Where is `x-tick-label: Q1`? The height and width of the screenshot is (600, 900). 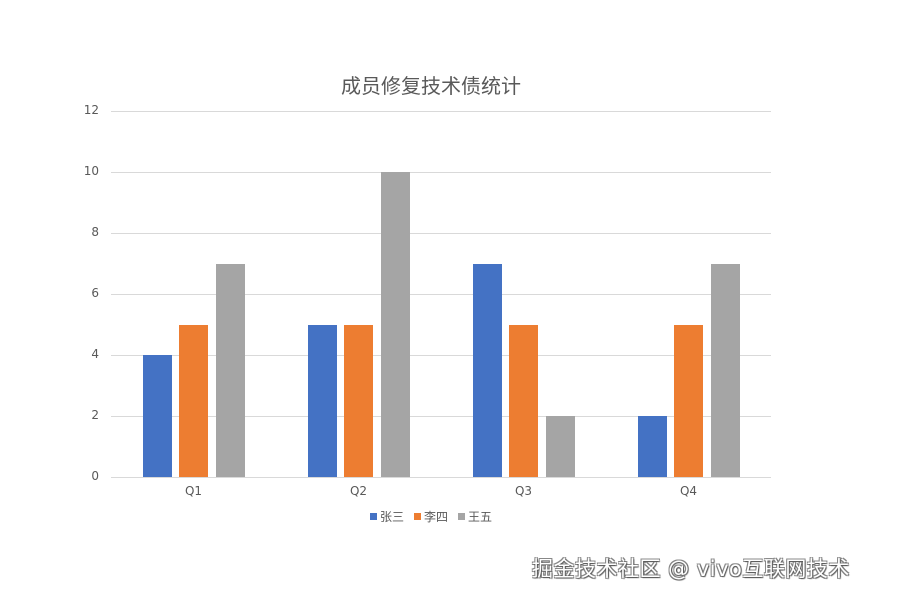 x-tick-label: Q1 is located at coordinates (193, 491).